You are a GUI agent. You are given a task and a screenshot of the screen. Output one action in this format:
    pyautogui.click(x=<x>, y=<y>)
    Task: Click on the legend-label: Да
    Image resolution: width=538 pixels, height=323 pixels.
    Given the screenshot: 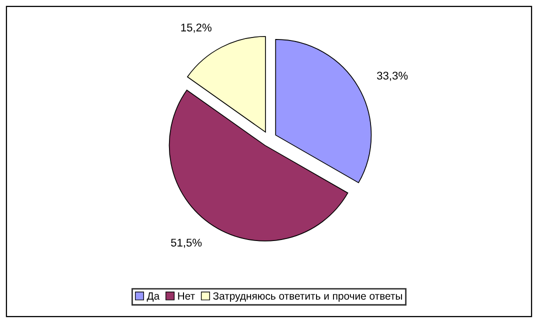 What is the action you would take?
    pyautogui.click(x=153, y=297)
    